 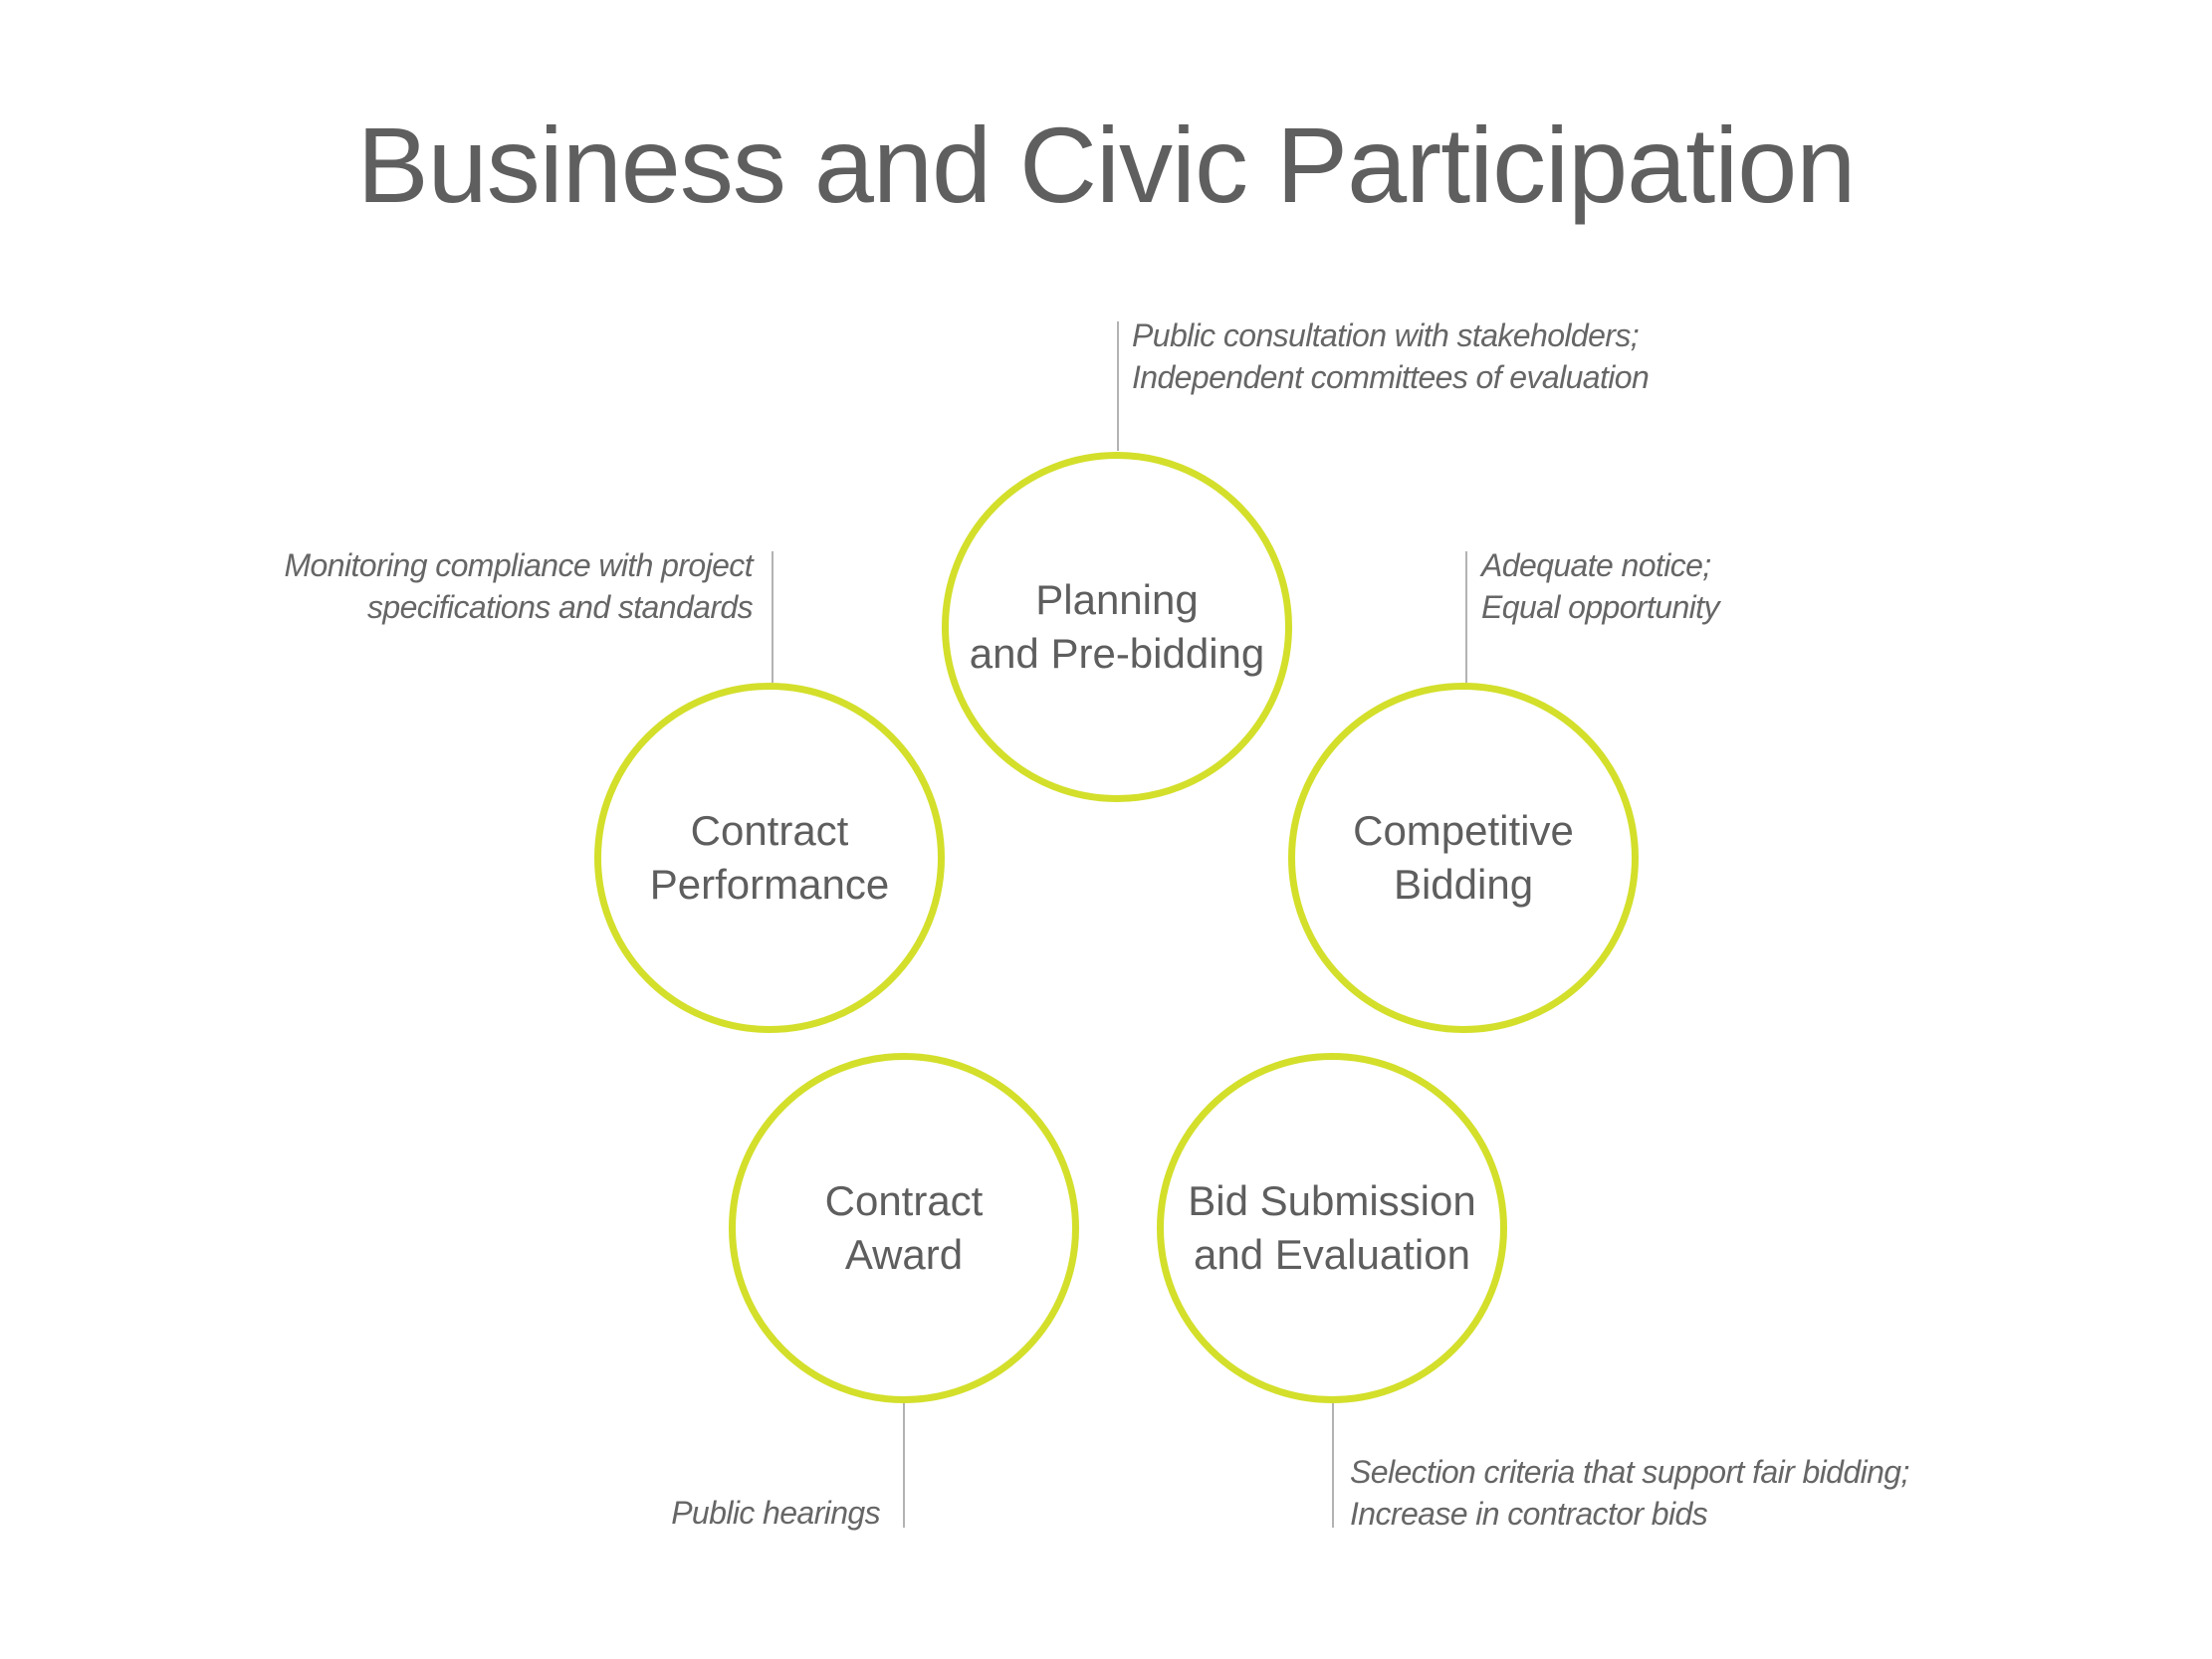 I want to click on planning-note-line-1: Public consultation with stakeholders;, so click(x=1386, y=335).